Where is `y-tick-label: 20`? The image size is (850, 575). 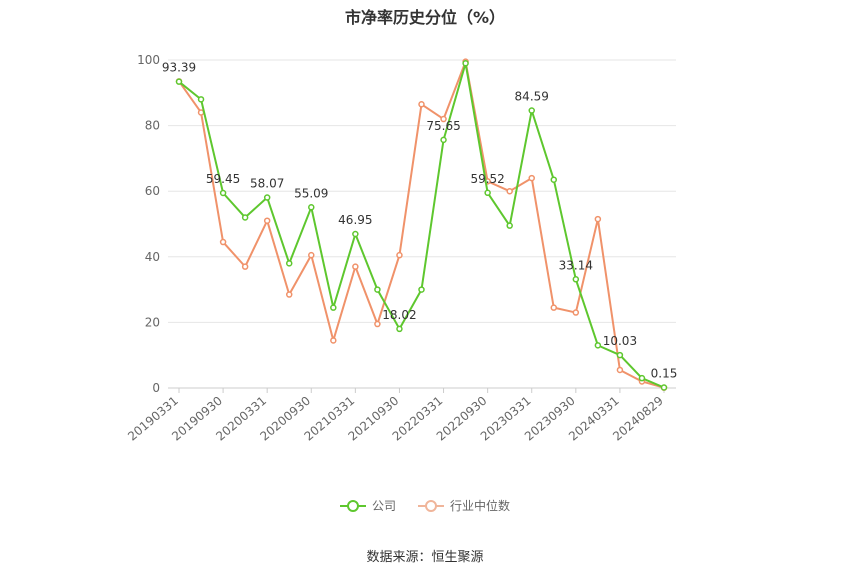
y-tick-label: 20 is located at coordinates (152, 322).